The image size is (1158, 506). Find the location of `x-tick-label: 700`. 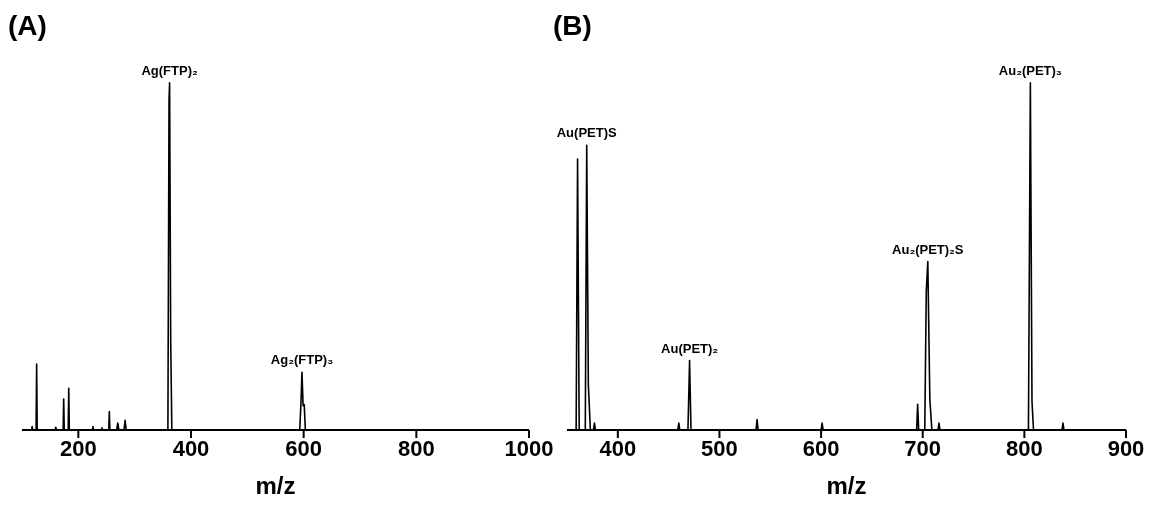

x-tick-label: 700 is located at coordinates (923, 448).